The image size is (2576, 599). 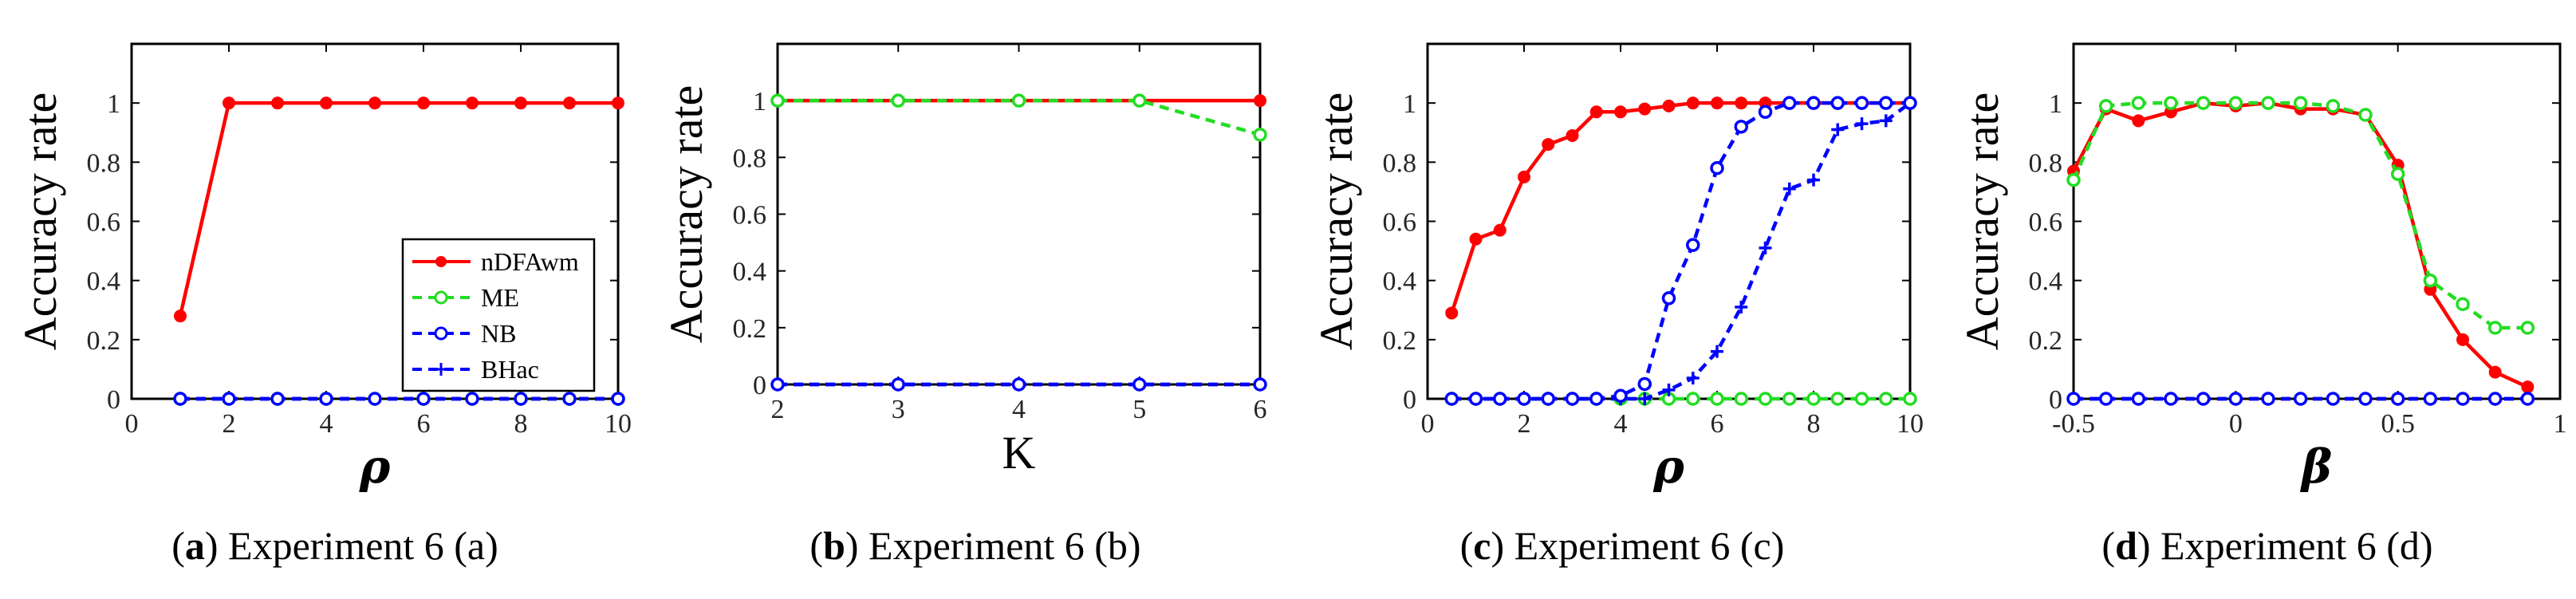 What do you see at coordinates (618, 424) in the screenshot?
I see `x-tick-label: 10` at bounding box center [618, 424].